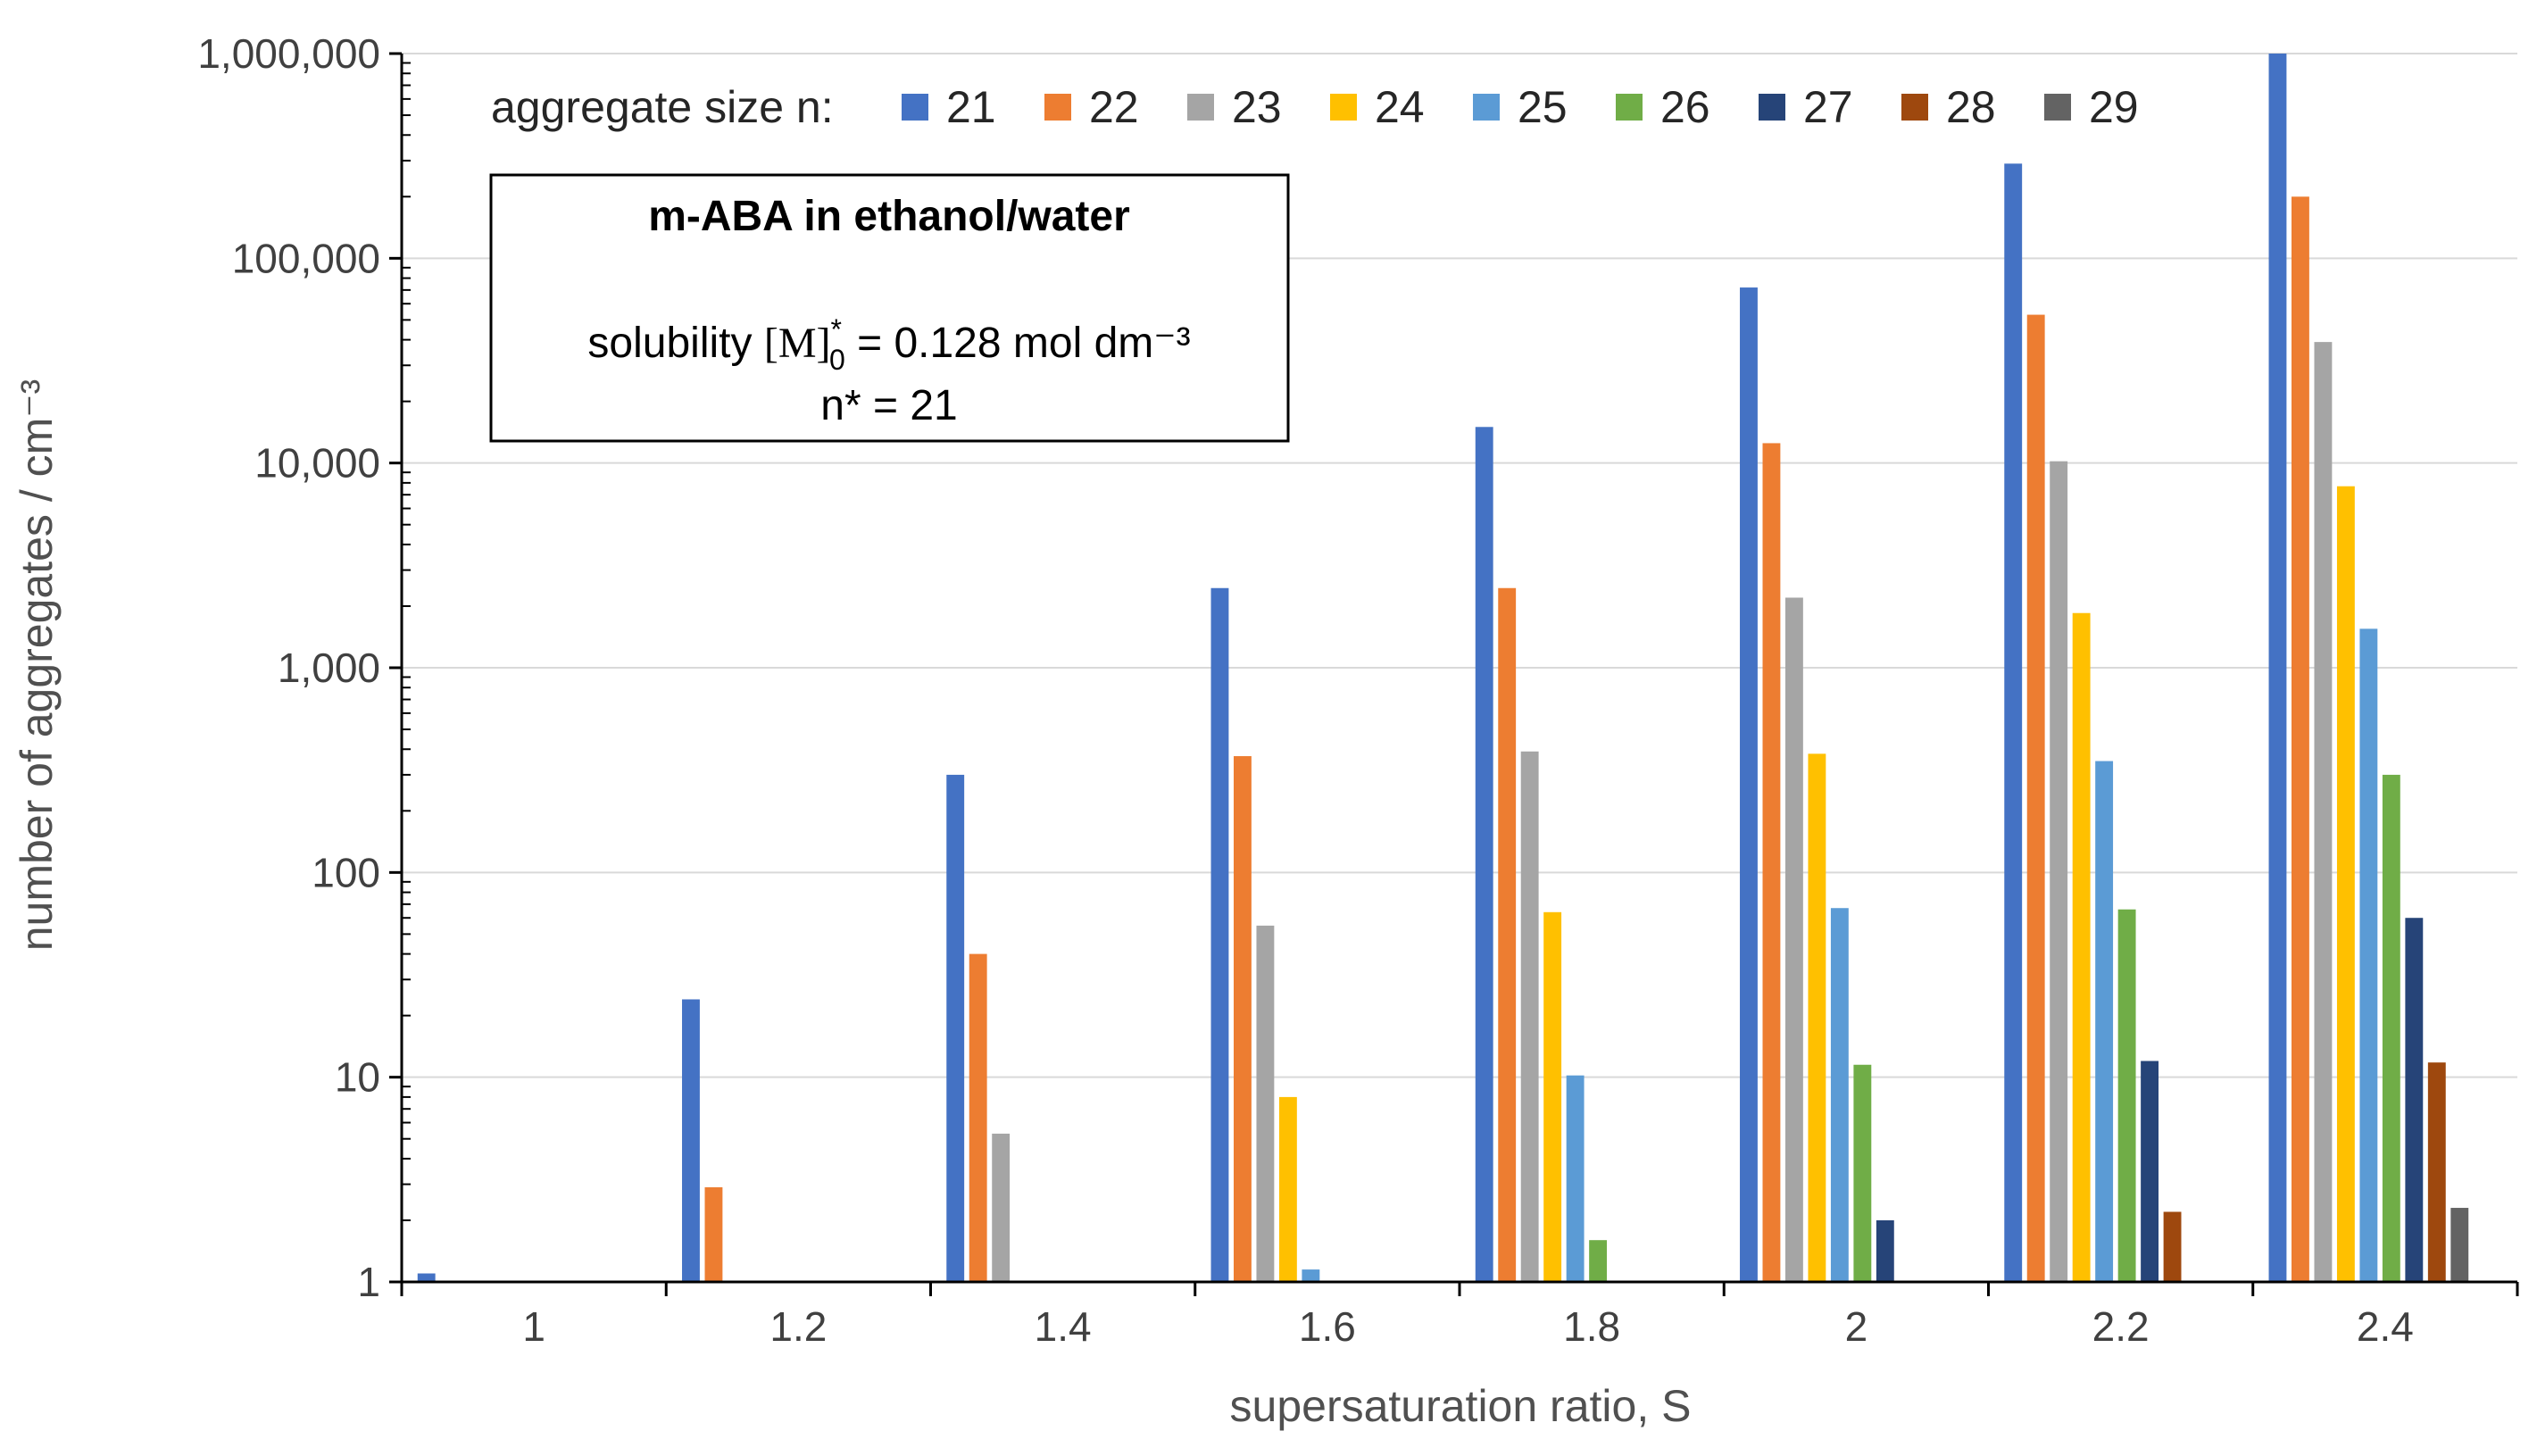 The width and height of the screenshot is (2537, 1456). I want to click on x-tick-label: 2.4, so click(2385, 1326).